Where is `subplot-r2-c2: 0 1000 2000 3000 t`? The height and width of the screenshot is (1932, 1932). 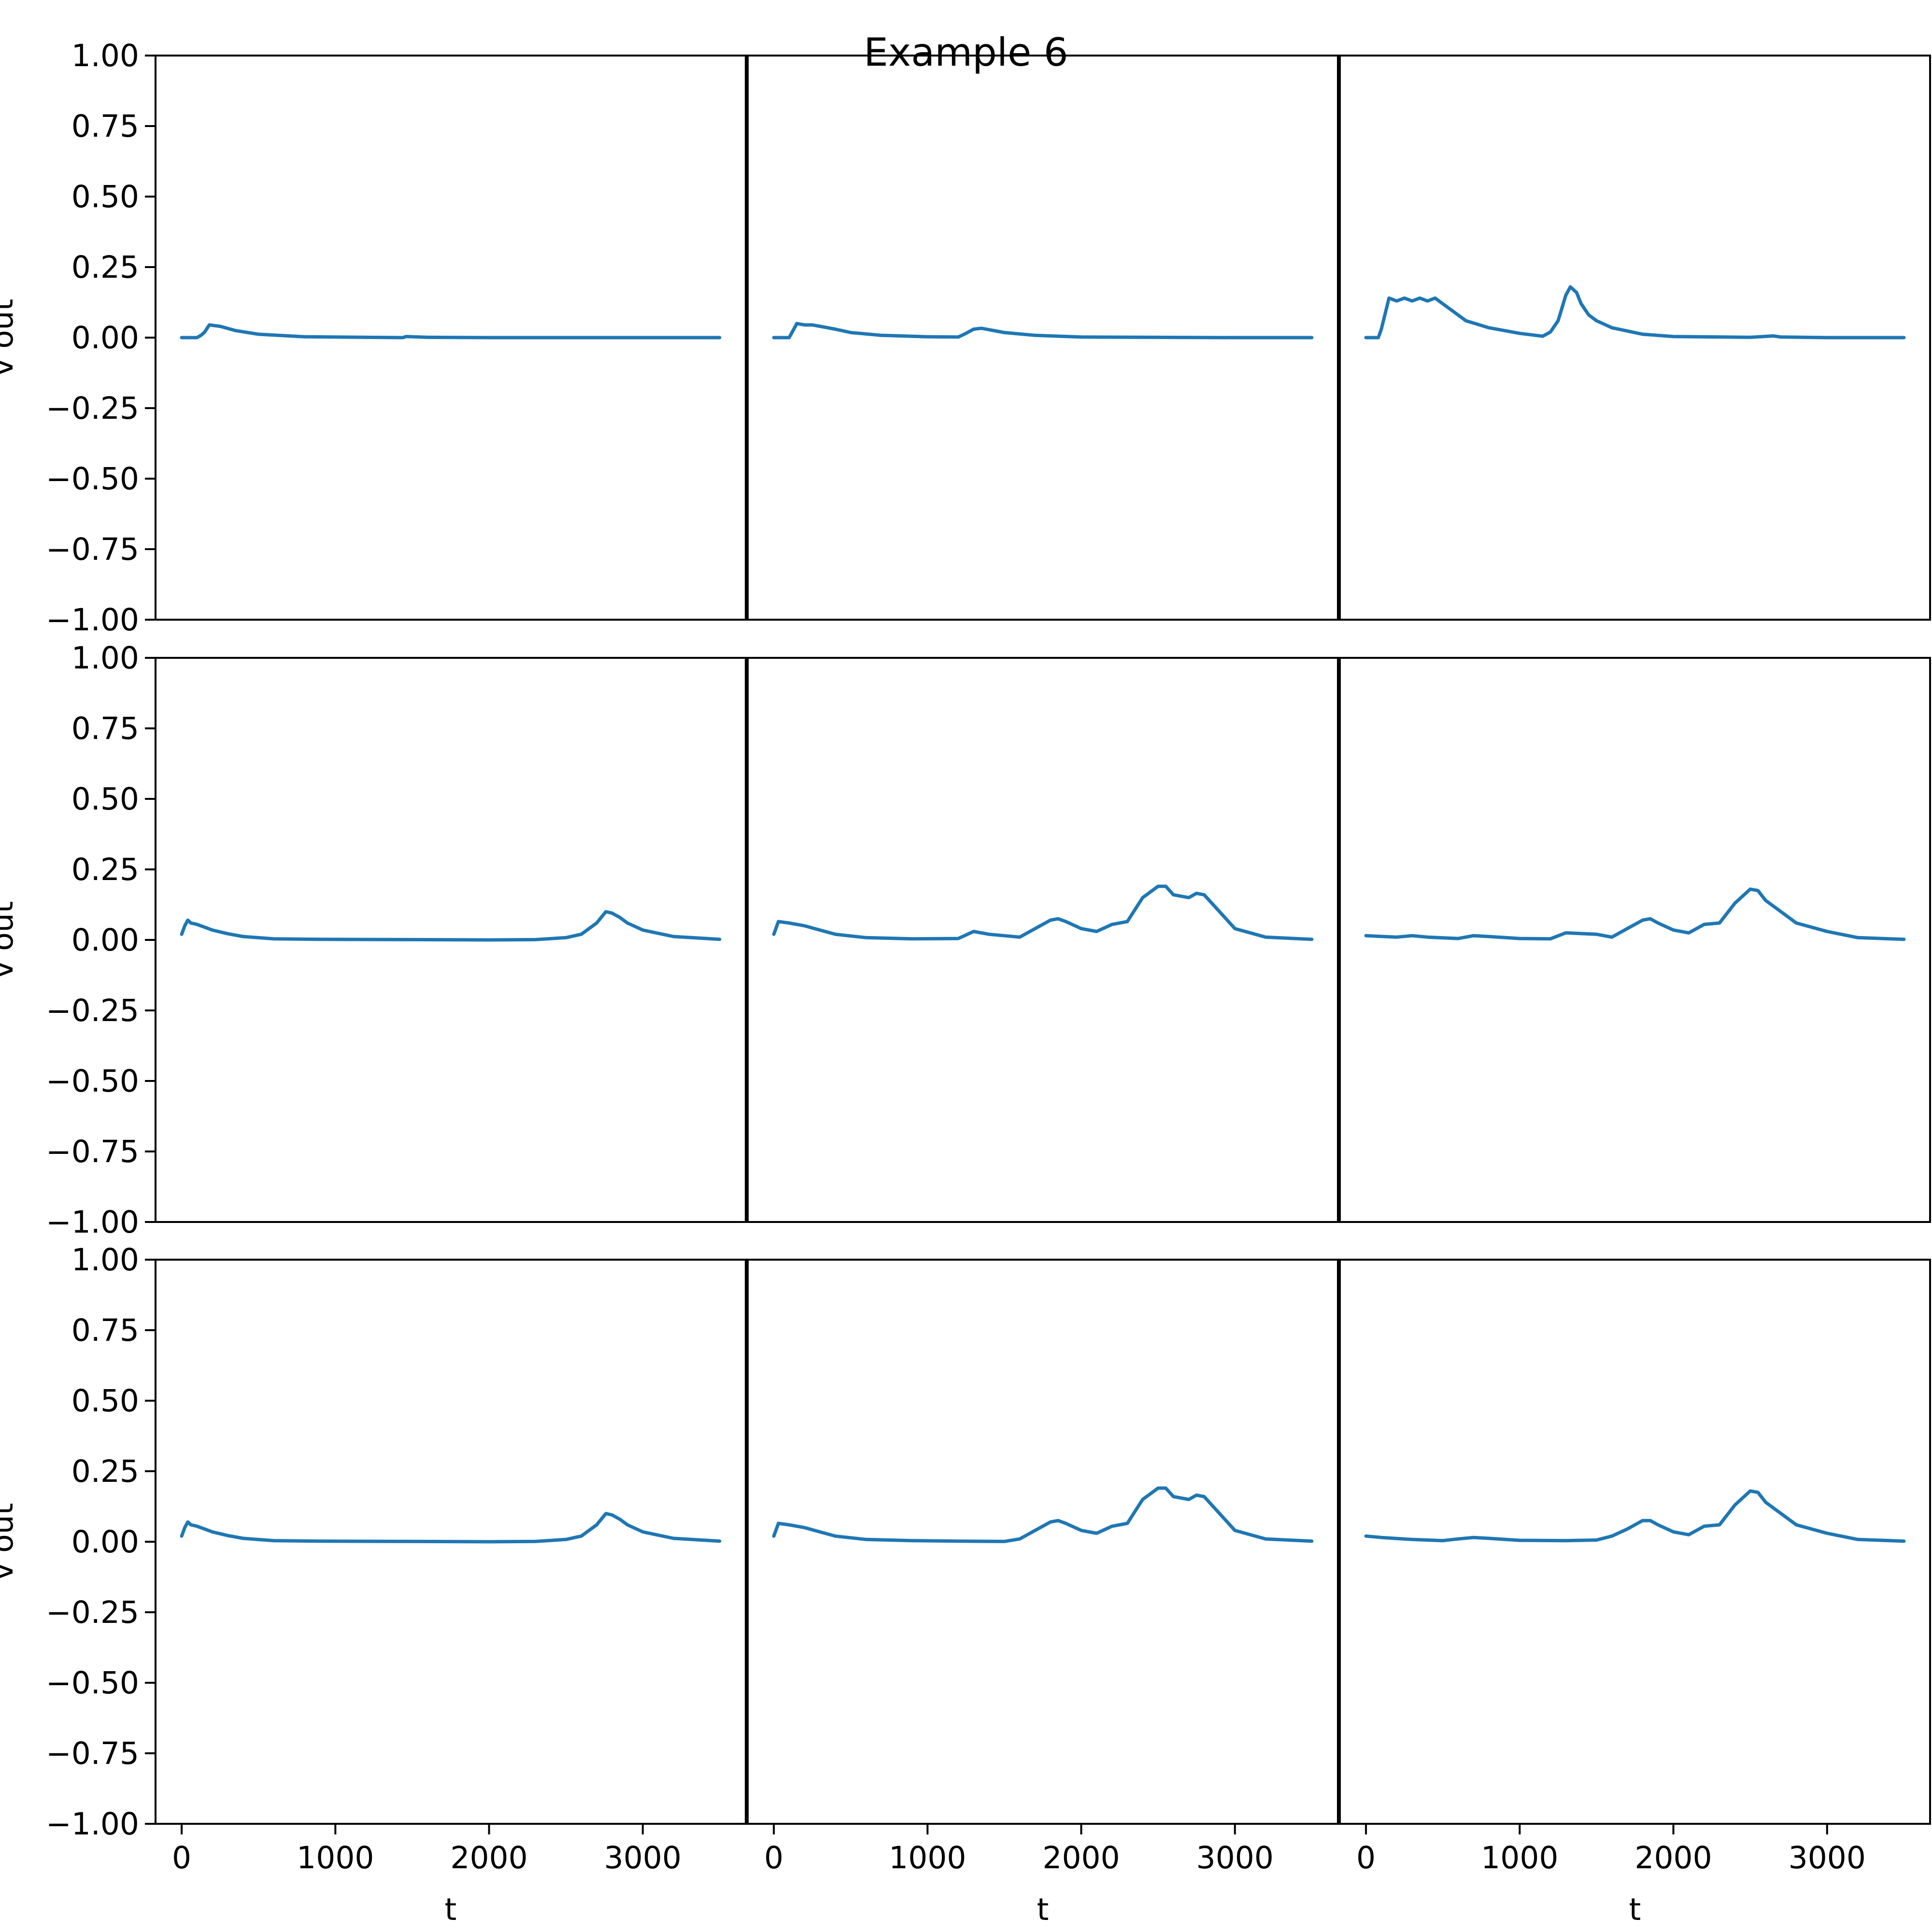
subplot-r2-c2: 0 1000 2000 3000 t is located at coordinates (1635, 1593).